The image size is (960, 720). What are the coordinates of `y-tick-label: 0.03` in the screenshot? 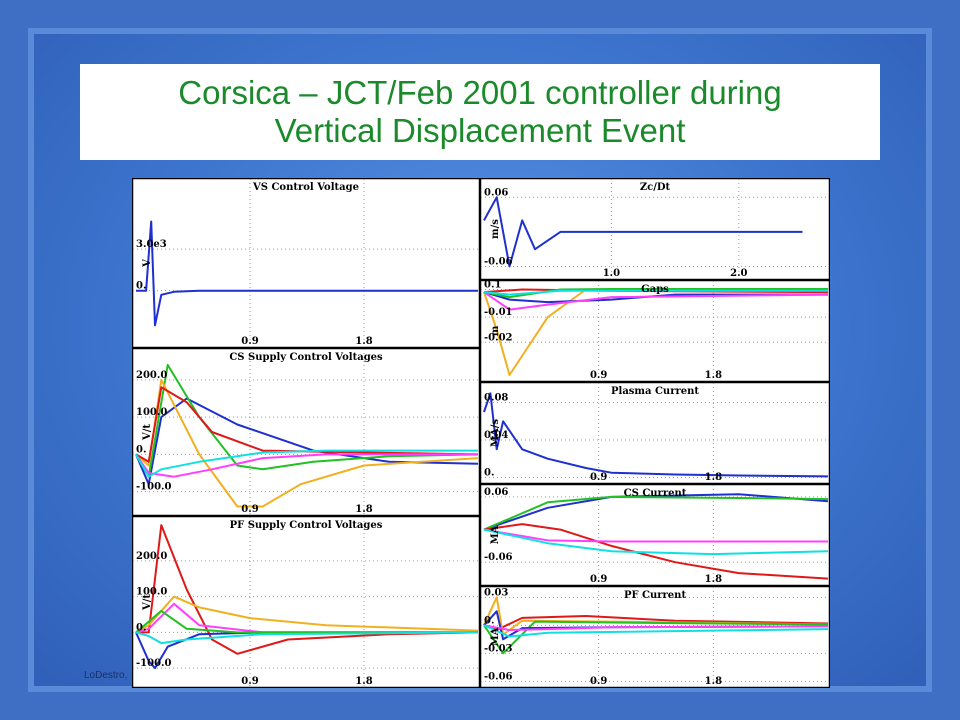 It's located at (496, 592).